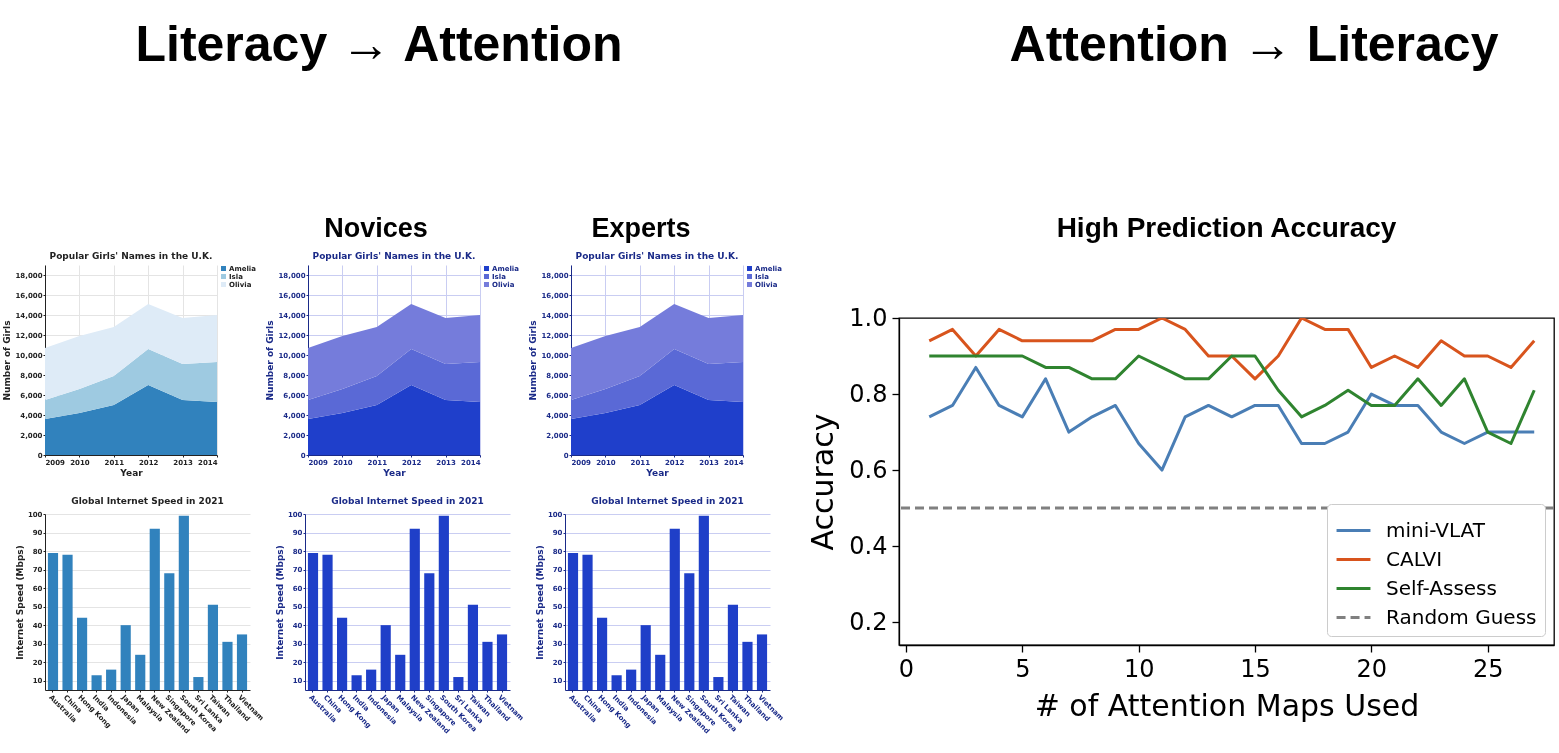 This screenshot has width=1559, height=753. What do you see at coordinates (868, 469) in the screenshot?
I see `y-tick-label: 0.6` at bounding box center [868, 469].